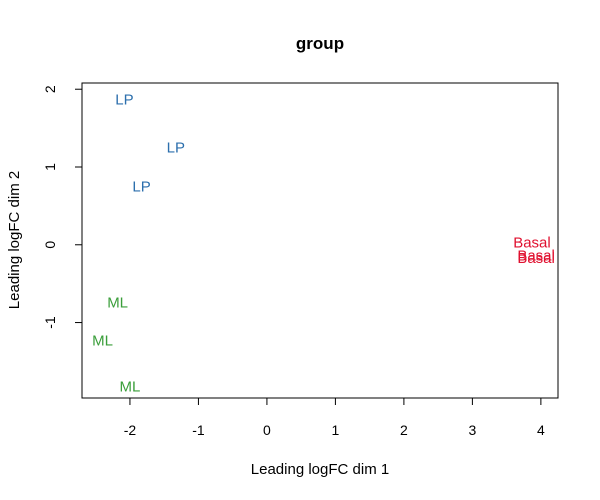  What do you see at coordinates (50, 245) in the screenshot?
I see `y-tick-label: 0` at bounding box center [50, 245].